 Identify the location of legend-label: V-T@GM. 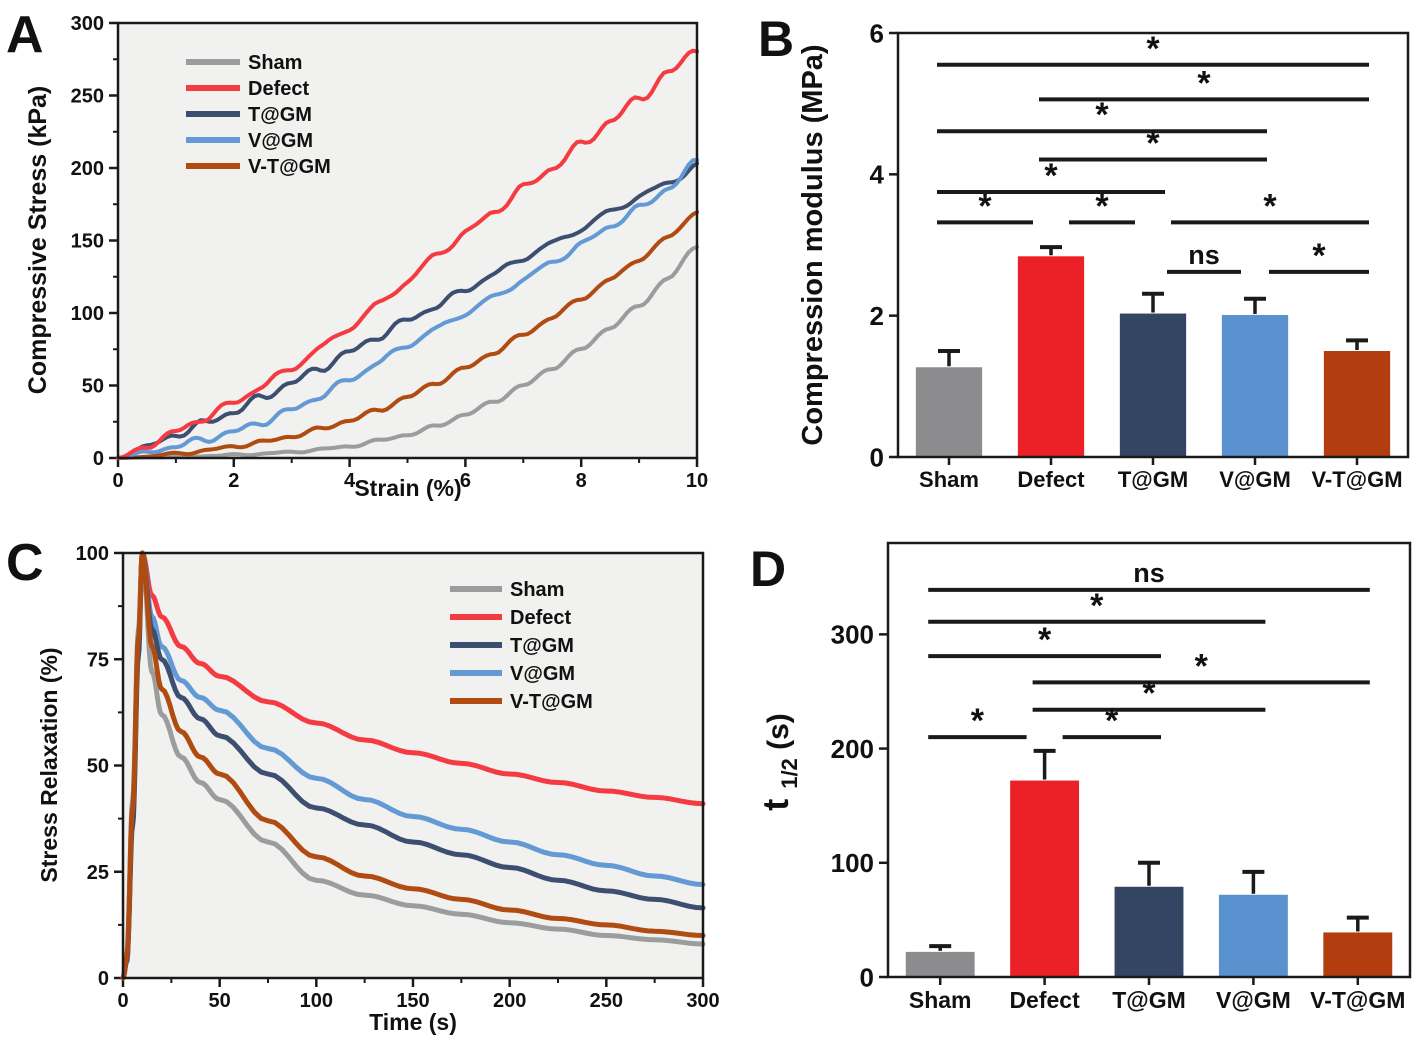
(551, 702).